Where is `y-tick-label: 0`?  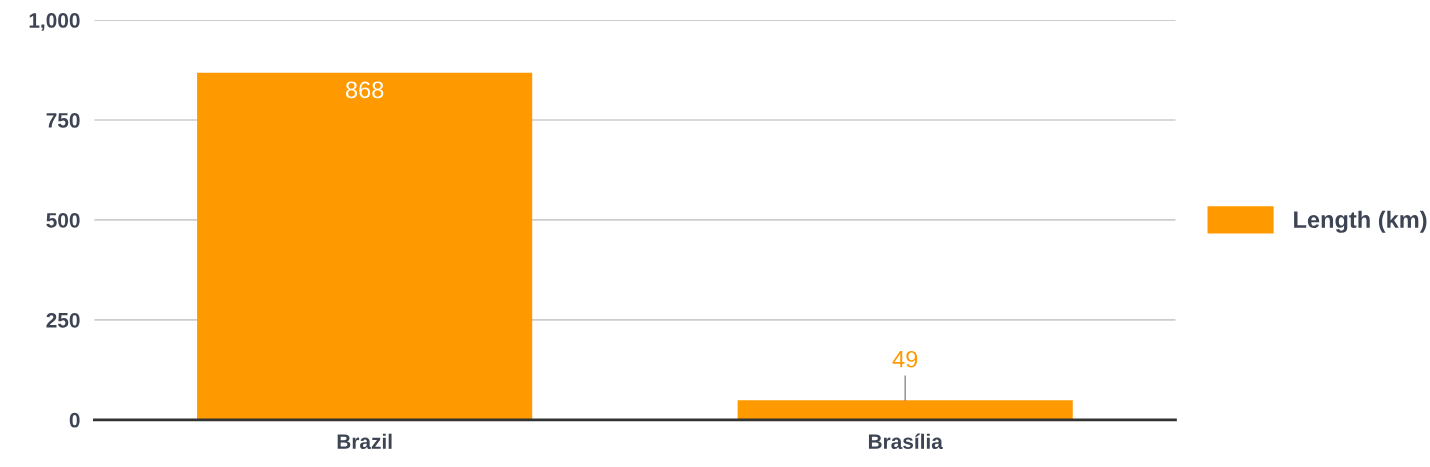
y-tick-label: 0 is located at coordinates (74, 420).